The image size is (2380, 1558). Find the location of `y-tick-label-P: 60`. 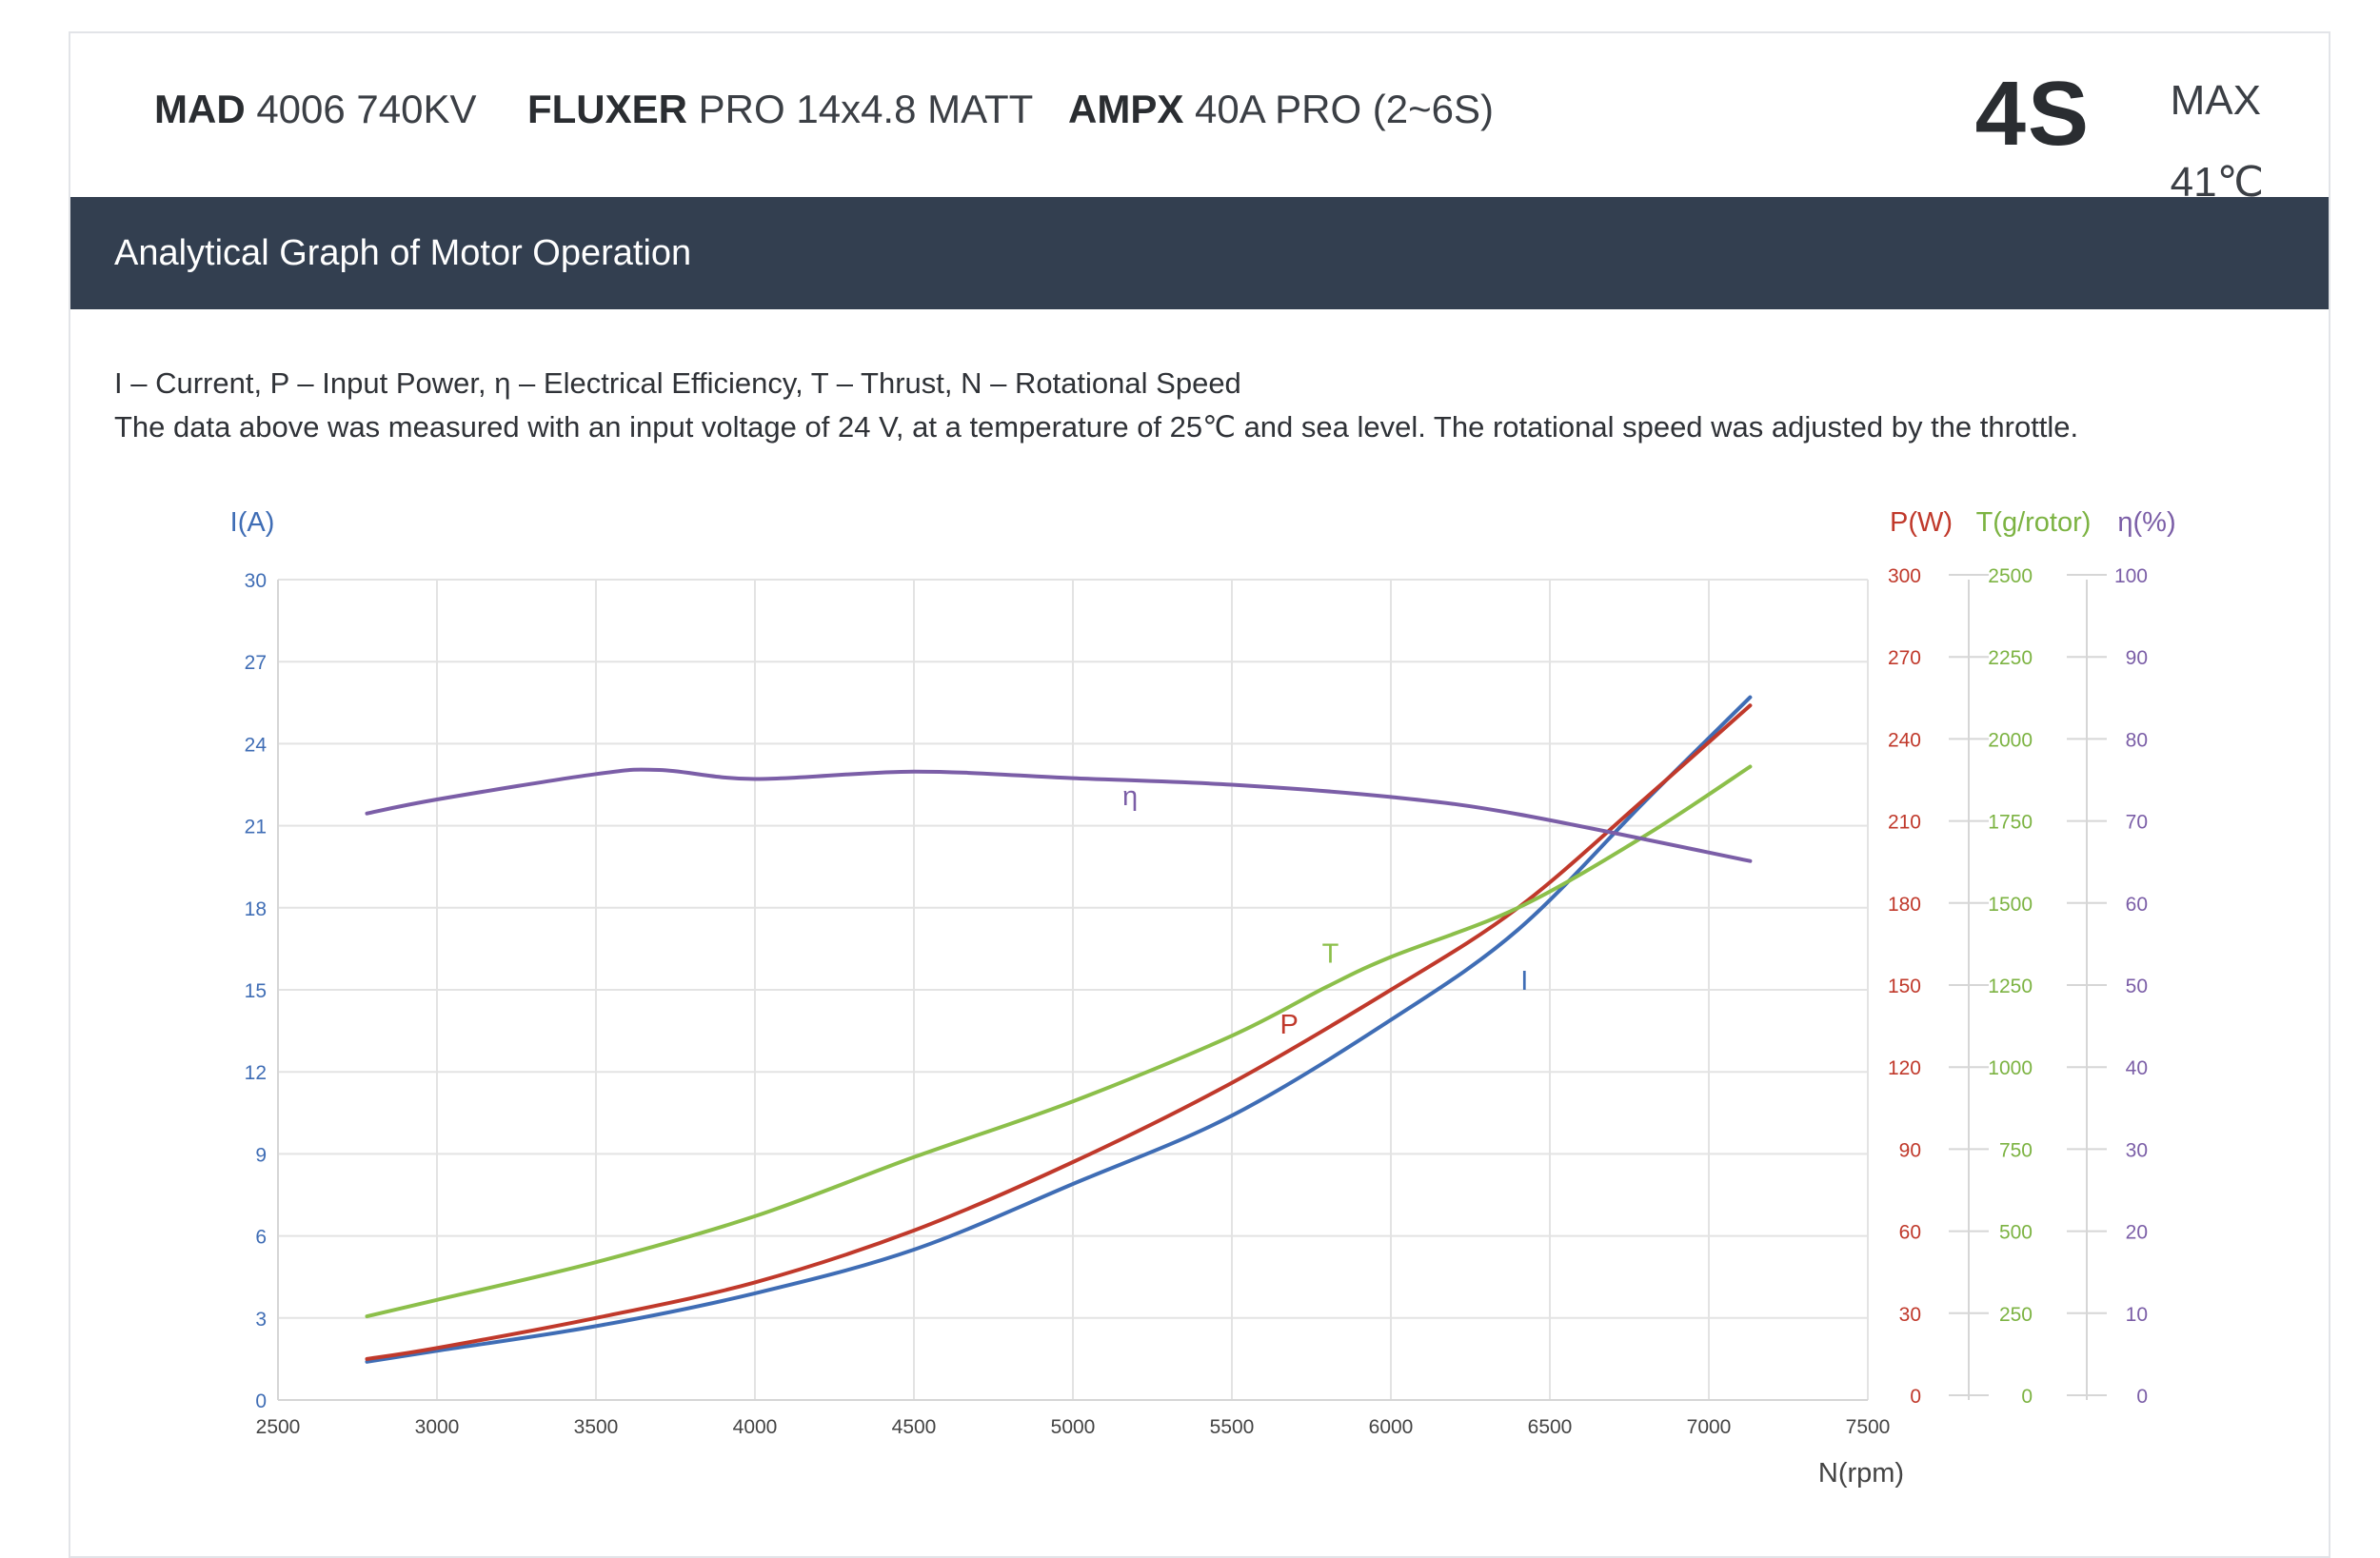

y-tick-label-P: 60 is located at coordinates (1910, 1233).